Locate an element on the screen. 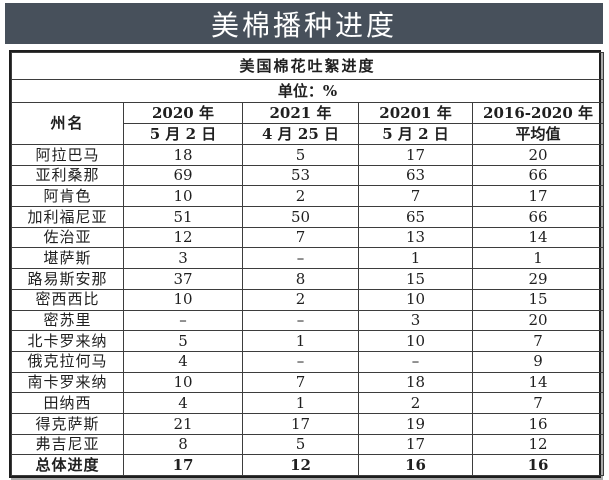  state-name-cell: 阿肯色 is located at coordinates (67, 196).